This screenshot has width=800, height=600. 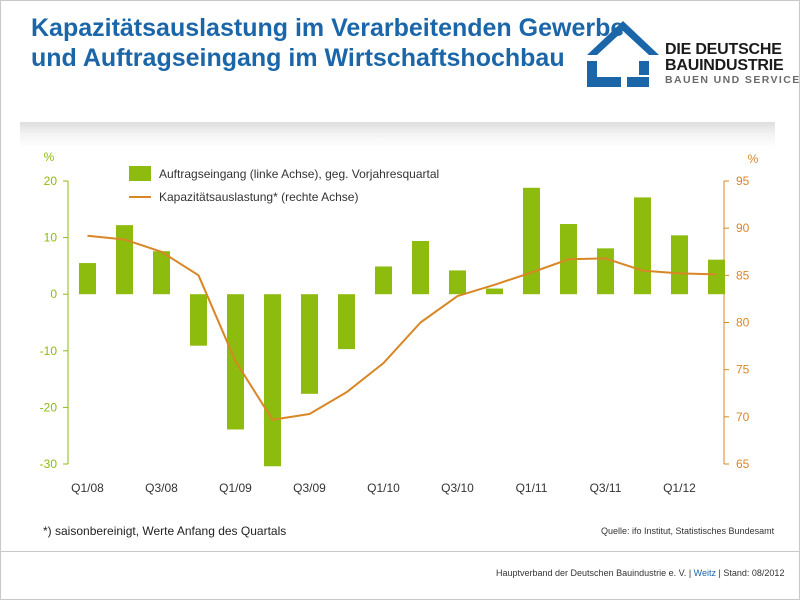 I want to click on x-tick-label: Q1/09, so click(x=235, y=488).